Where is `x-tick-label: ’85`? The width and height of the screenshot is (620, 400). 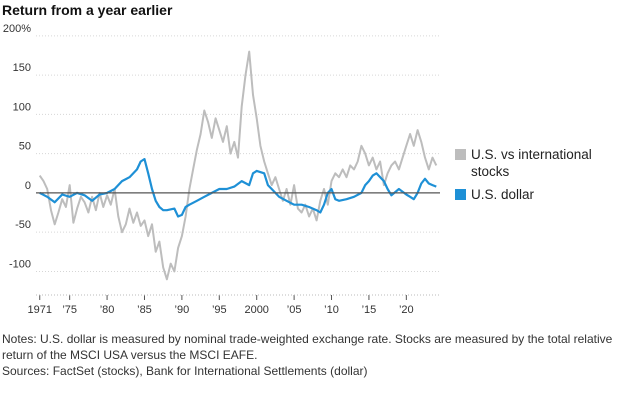 x-tick-label: ’85 is located at coordinates (144, 310).